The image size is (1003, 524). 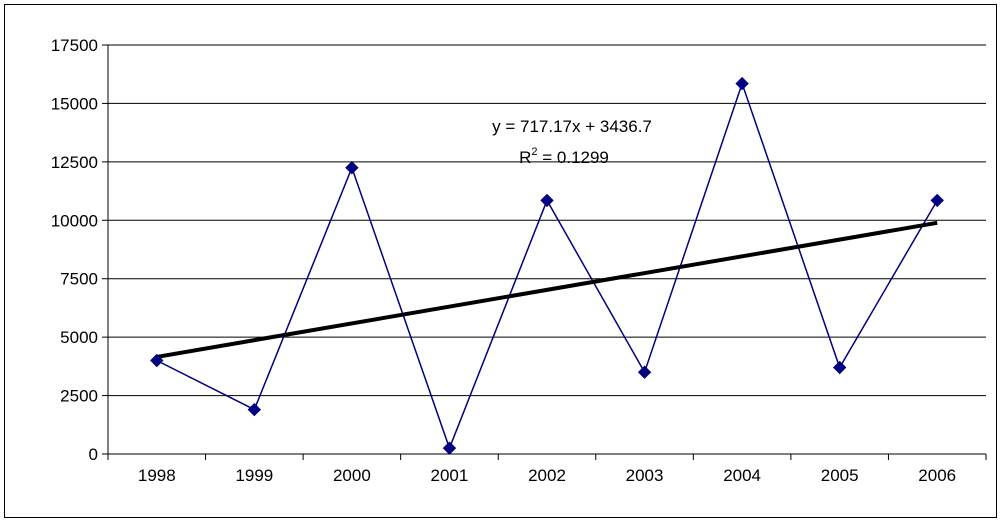 What do you see at coordinates (534, 152) in the screenshot?
I see `r2-exponent: 2` at bounding box center [534, 152].